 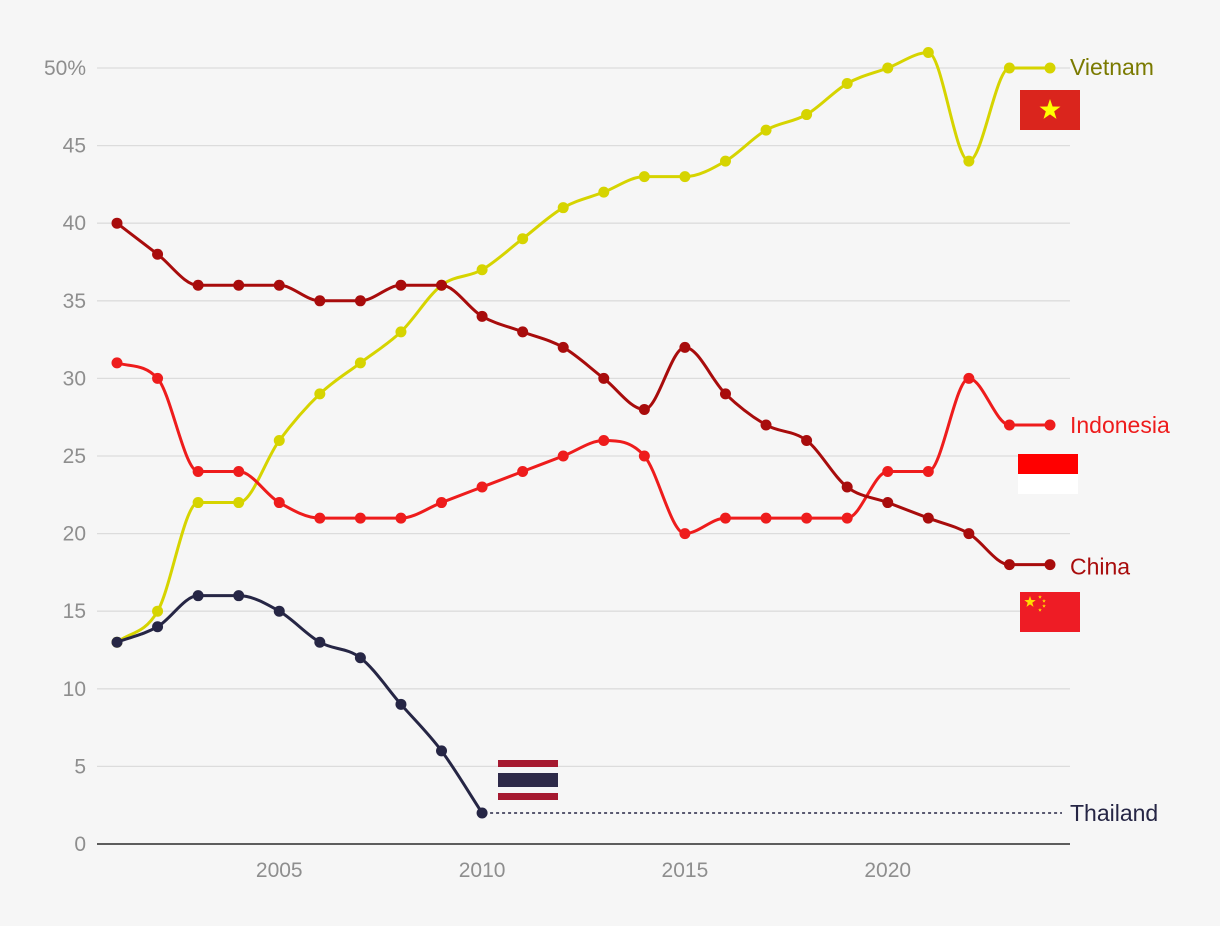 What do you see at coordinates (74, 534) in the screenshot?
I see `y-tick-label: 20` at bounding box center [74, 534].